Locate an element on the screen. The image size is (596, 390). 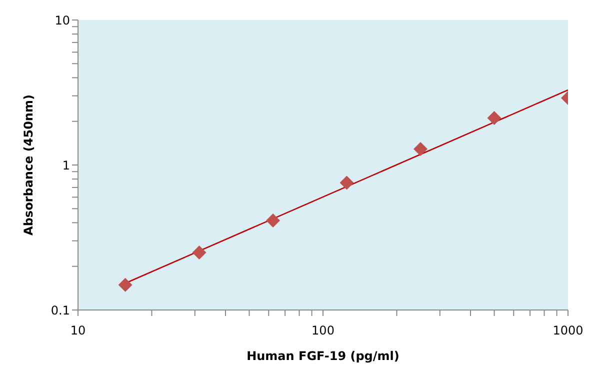
y-tick-label: 10 is located at coordinates (62, 20).